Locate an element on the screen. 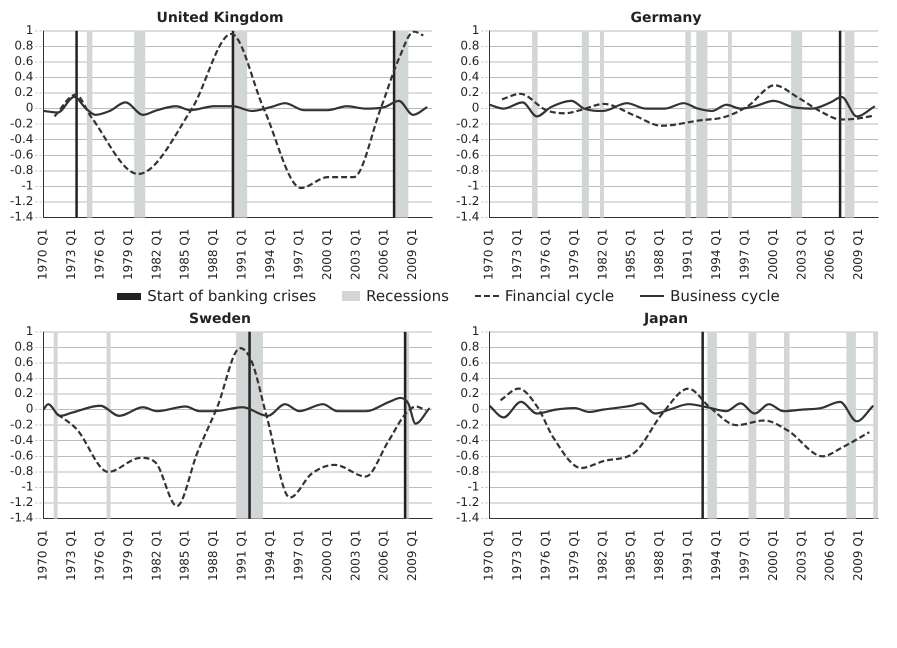 The image size is (897, 648). legend-label: Business cycle is located at coordinates (725, 296).